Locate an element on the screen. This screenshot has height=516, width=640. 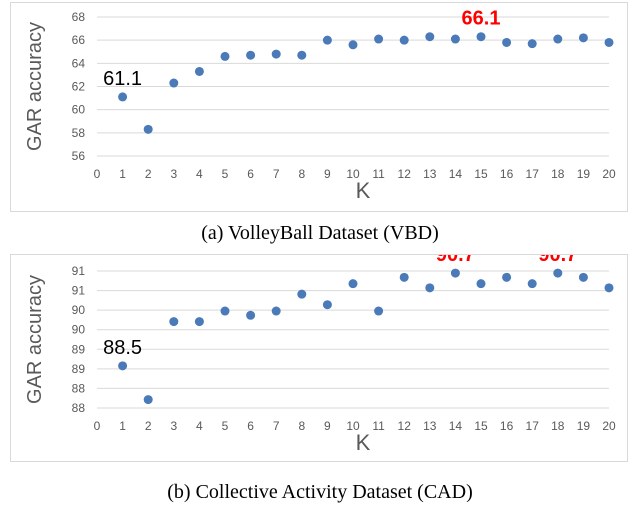
y-tick-label: 90 is located at coordinates (79, 310).